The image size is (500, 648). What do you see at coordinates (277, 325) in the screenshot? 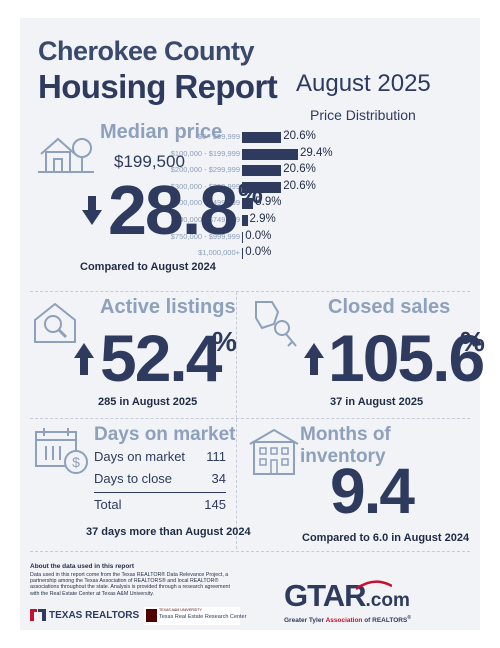
I see `hand-key-icon` at bounding box center [277, 325].